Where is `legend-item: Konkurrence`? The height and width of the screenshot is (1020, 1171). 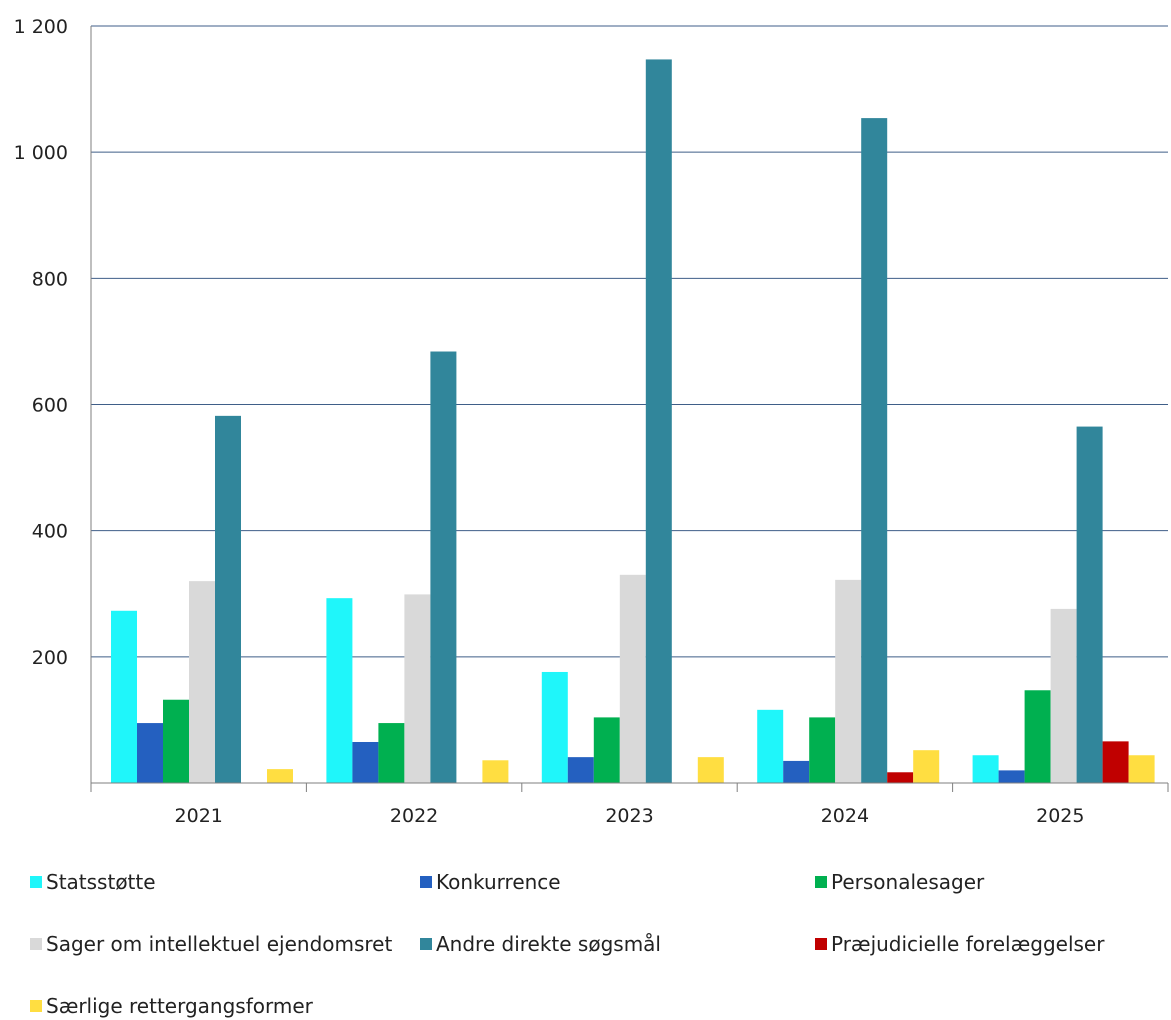
legend-item: Konkurrence is located at coordinates (617, 882).